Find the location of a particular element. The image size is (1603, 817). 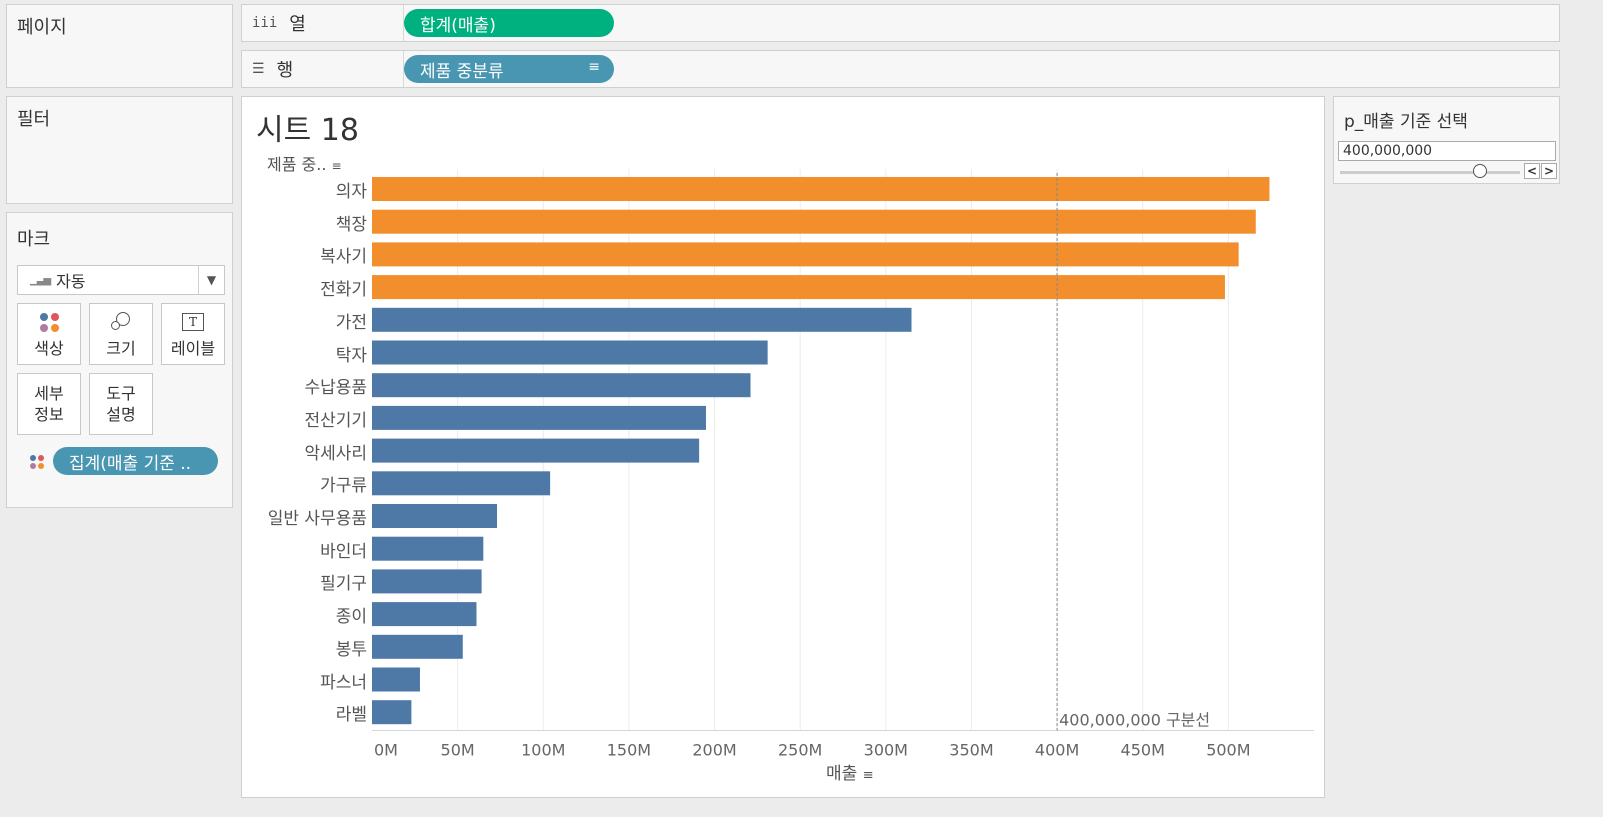

step-forward-button: > is located at coordinates (1549, 171).